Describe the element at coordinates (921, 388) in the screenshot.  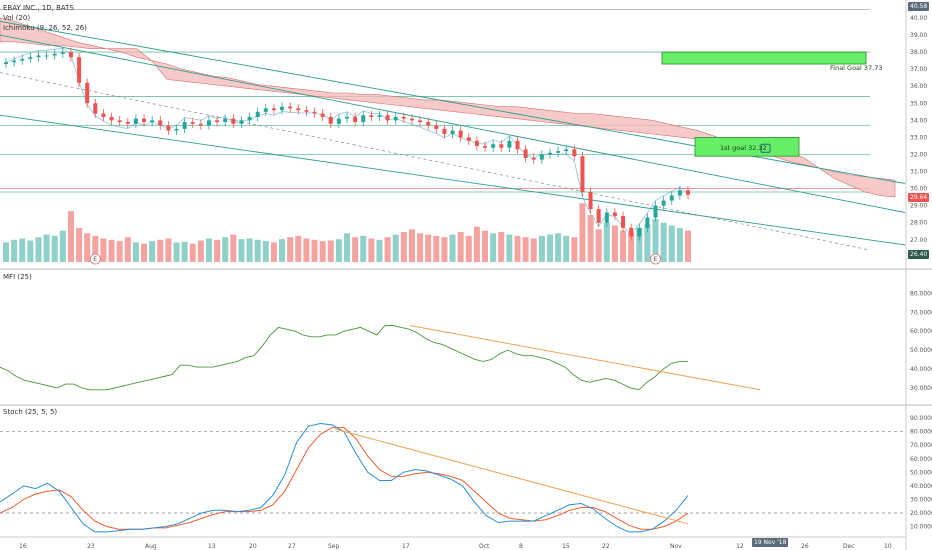
I see `mfi-tick-label: 30.0000` at that location.